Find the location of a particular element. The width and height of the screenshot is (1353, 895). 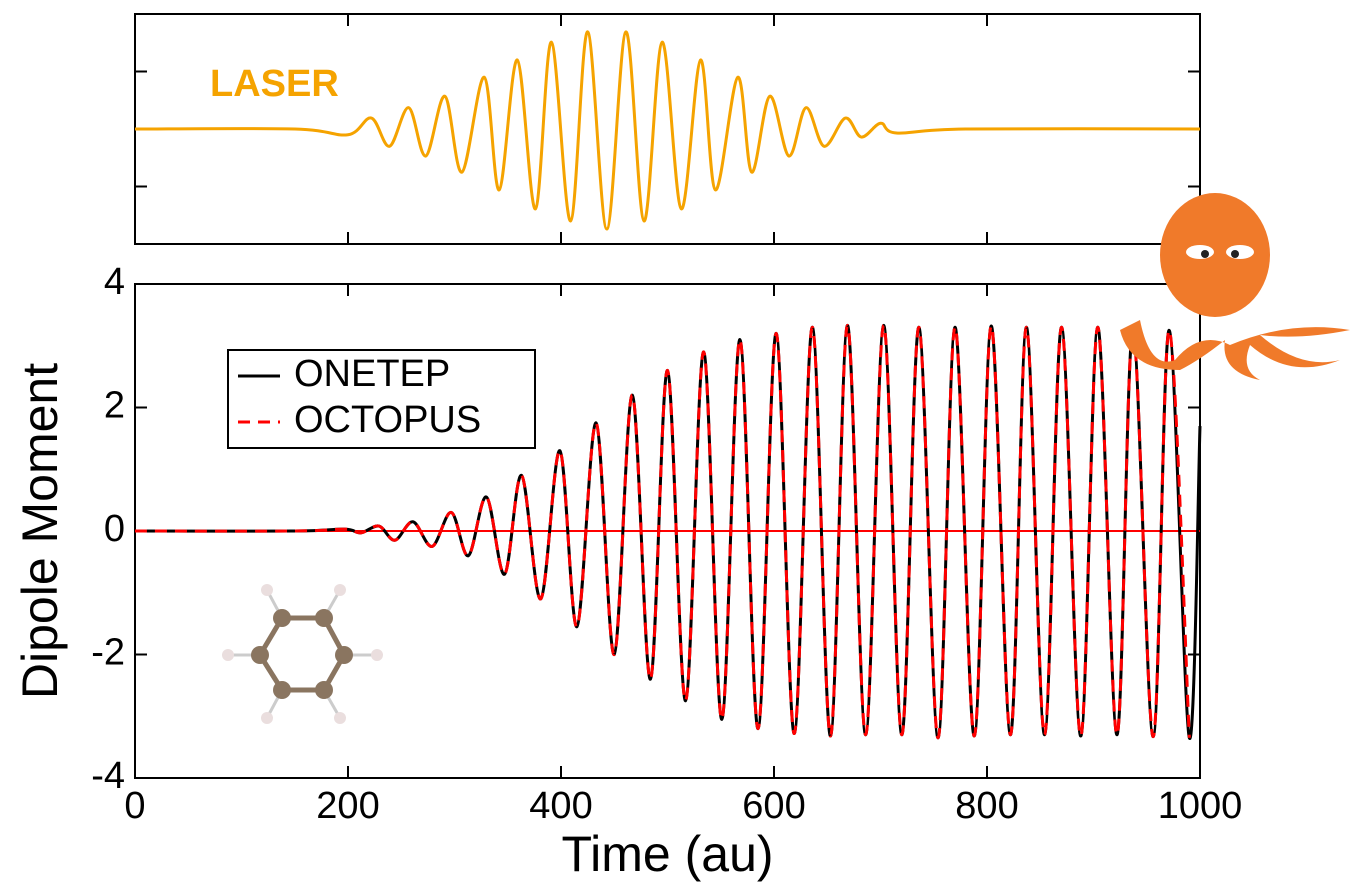

y-tick-label: 0 is located at coordinates (114, 529).